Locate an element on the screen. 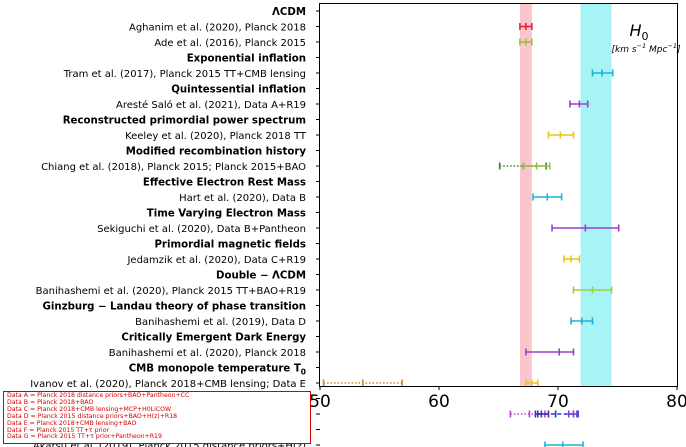  study-label: Sekiguchi et al. (2020), Data B+Pantheon is located at coordinates (201, 229).